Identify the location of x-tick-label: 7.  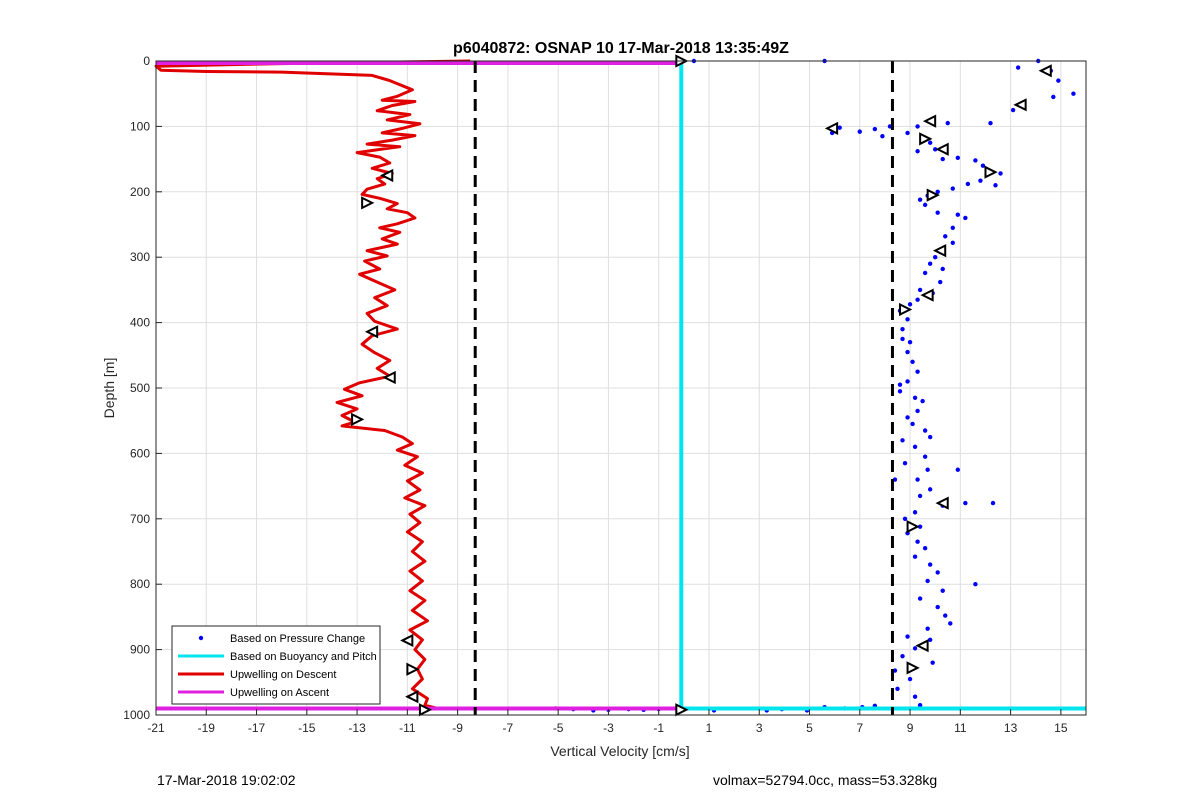
(859, 728).